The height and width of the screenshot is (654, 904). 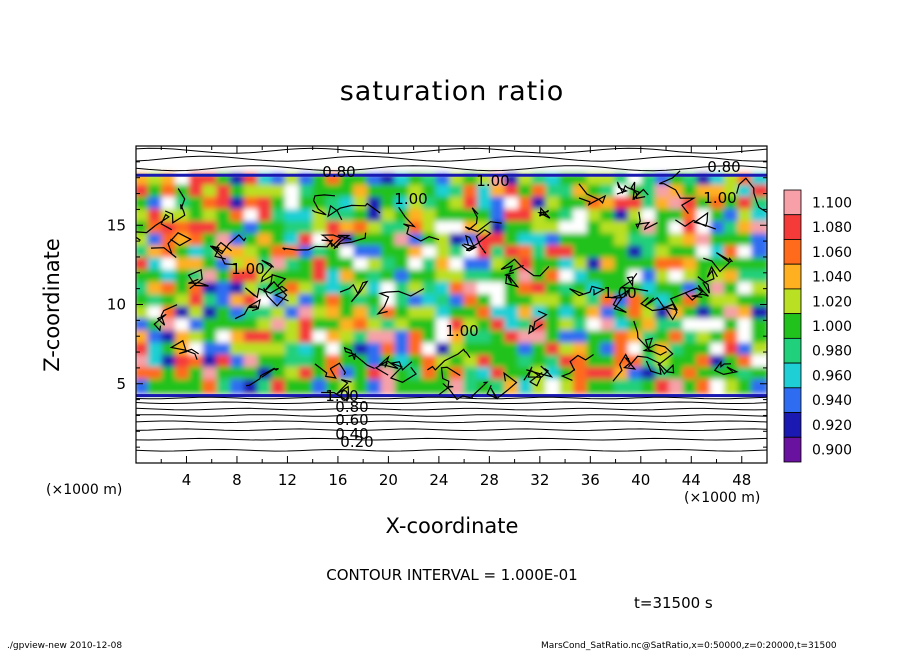 What do you see at coordinates (337, 480) in the screenshot?
I see `x-tick-label: 16` at bounding box center [337, 480].